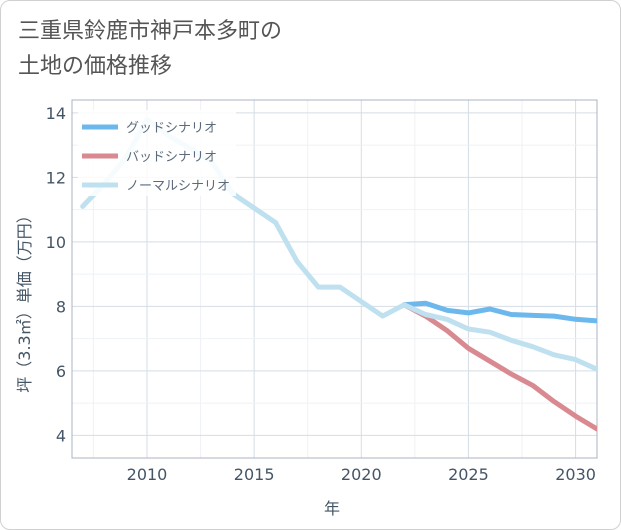 This screenshot has height=530, width=621. I want to click on legend-label-1: バッドシナリオ, so click(171, 157).